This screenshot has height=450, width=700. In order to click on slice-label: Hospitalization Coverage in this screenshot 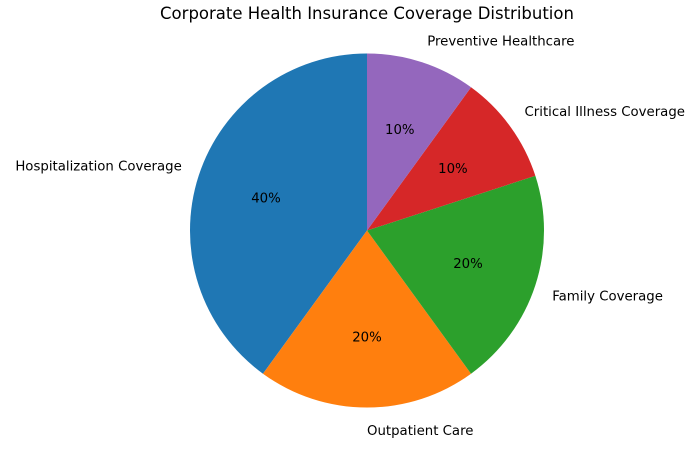, I will do `click(98, 166)`.